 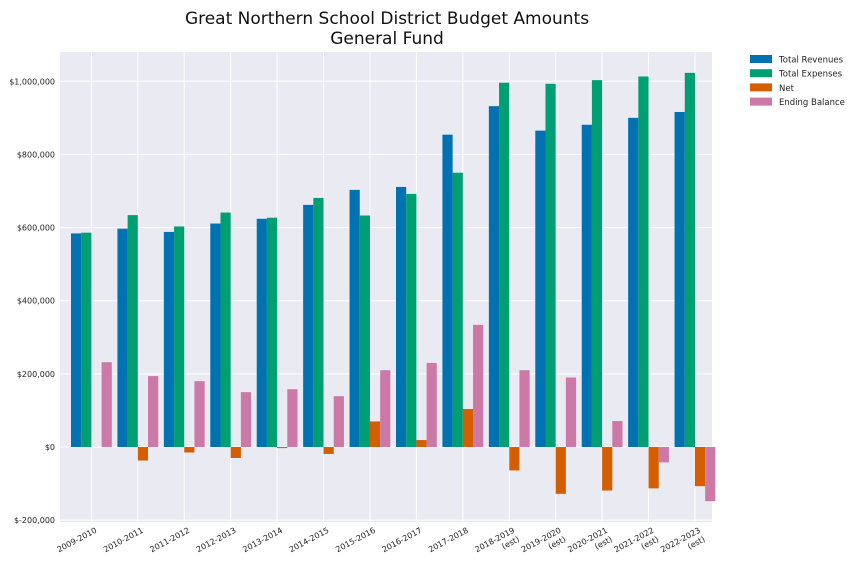 I want to click on x-tick-label: 2015-2016, so click(x=355, y=540).